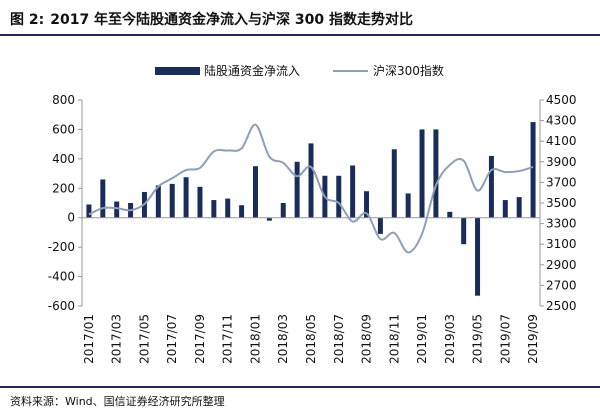  What do you see at coordinates (561, 224) in the screenshot?
I see `right-tick-label: 3300` at bounding box center [561, 224].